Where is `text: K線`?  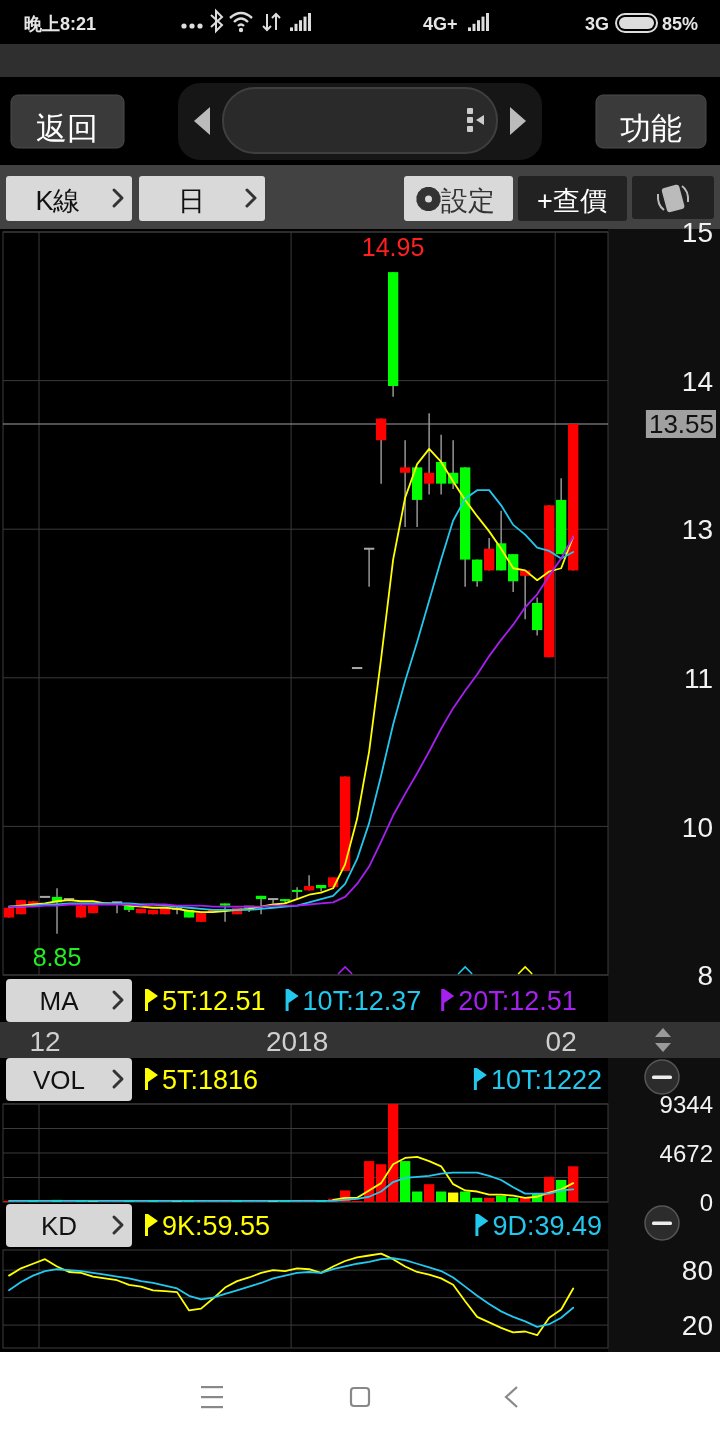
text: K線 is located at coordinates (58, 201).